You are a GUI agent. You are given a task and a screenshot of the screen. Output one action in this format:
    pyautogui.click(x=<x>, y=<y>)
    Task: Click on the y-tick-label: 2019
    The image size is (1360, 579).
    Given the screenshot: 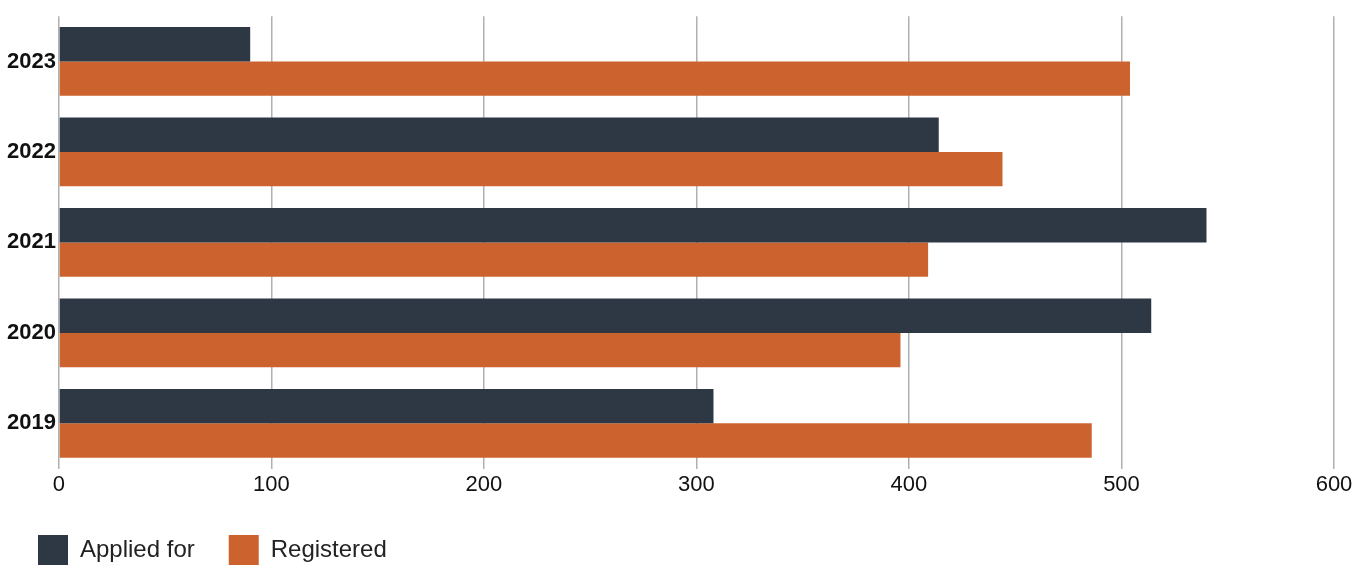 What is the action you would take?
    pyautogui.click(x=31, y=422)
    